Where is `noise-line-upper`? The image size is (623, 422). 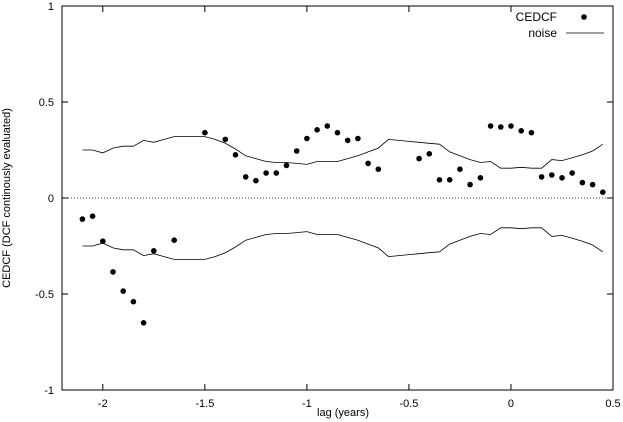 noise-line-upper is located at coordinates (343, 152).